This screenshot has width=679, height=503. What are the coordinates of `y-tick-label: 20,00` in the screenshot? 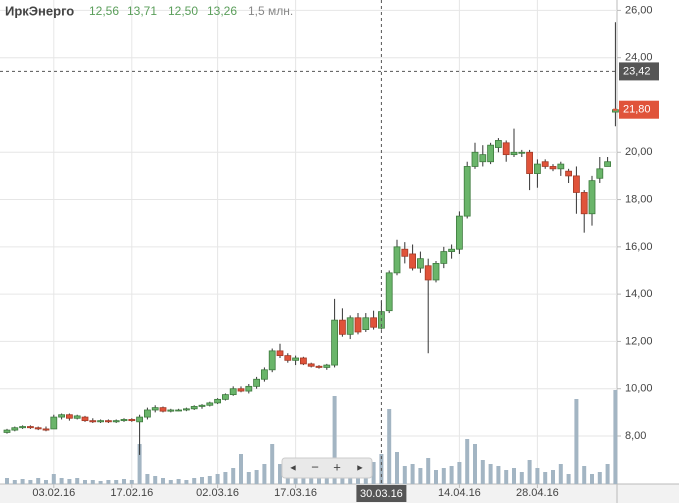 It's located at (639, 152).